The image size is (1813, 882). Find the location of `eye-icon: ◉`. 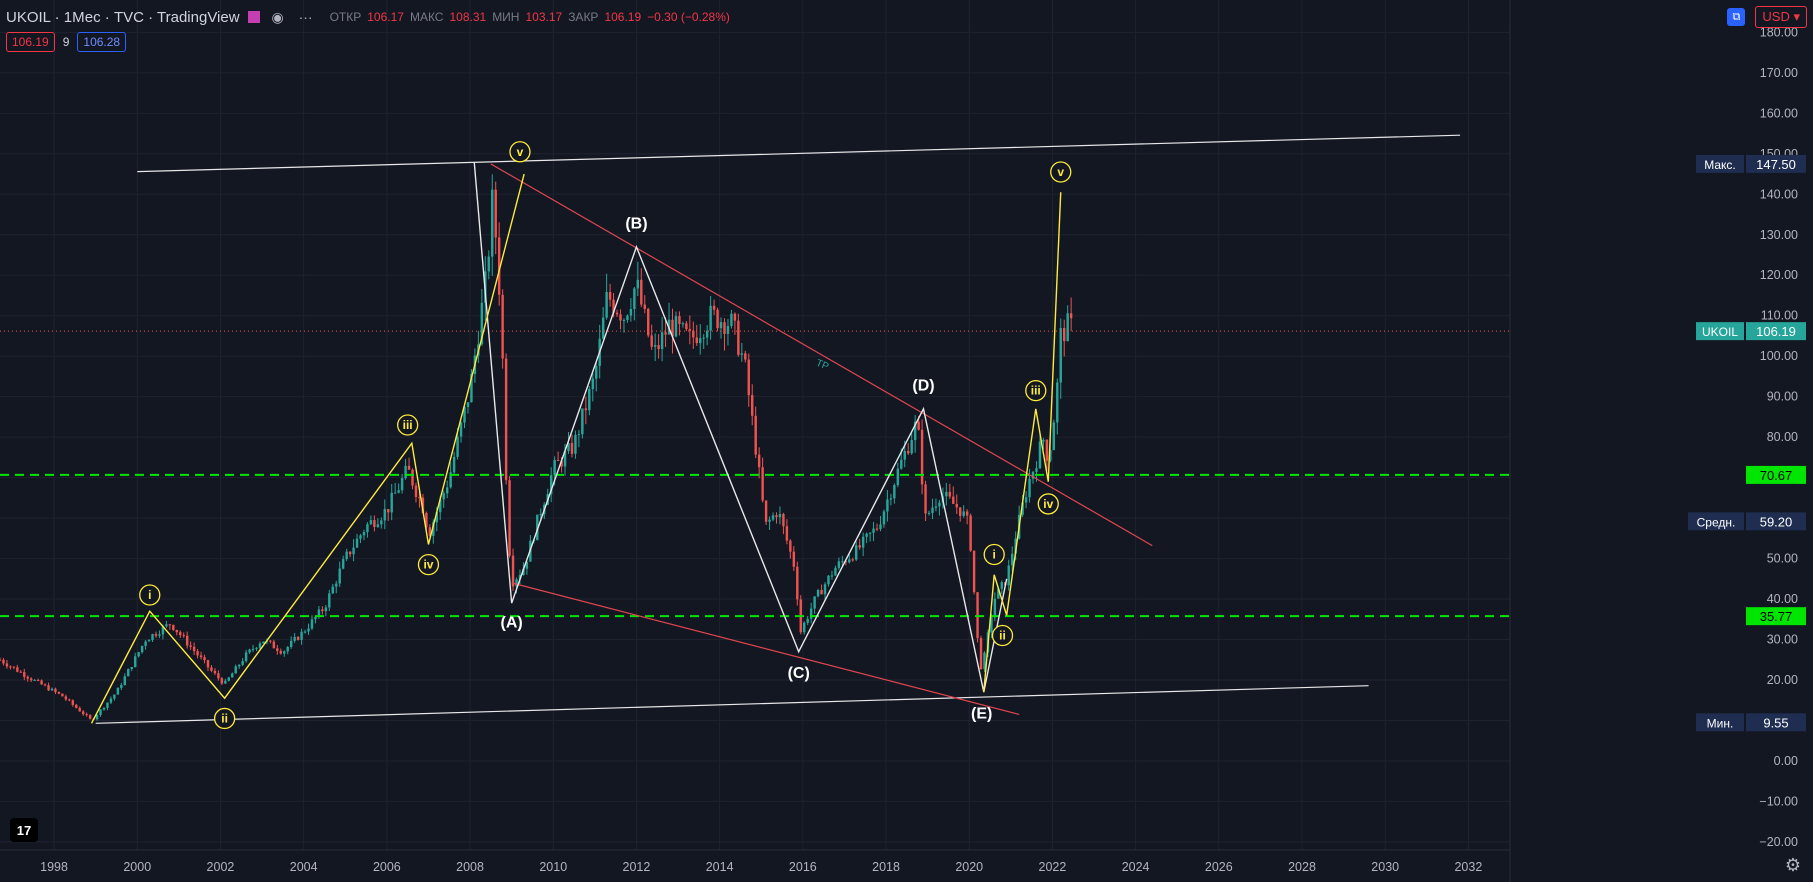

eye-icon: ◉ is located at coordinates (277, 16).